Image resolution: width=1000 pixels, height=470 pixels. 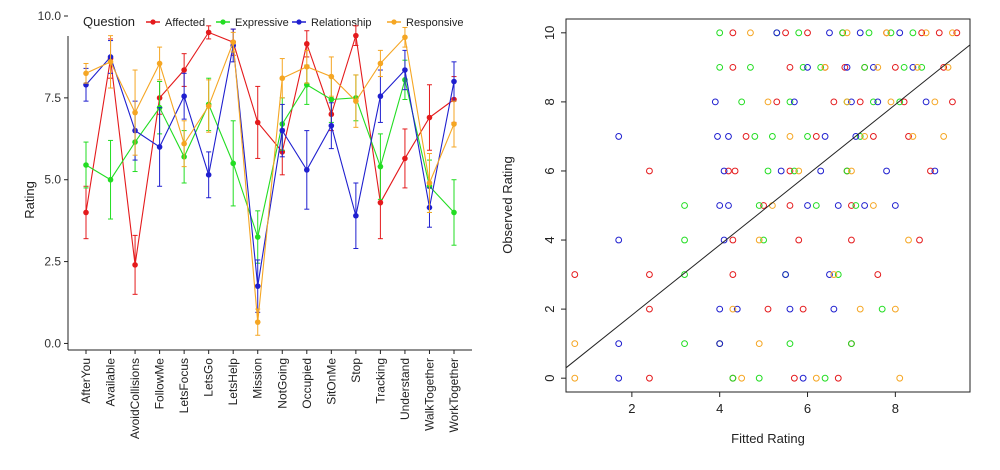 I want to click on x-tick-label: Stop, so click(x=356, y=370).